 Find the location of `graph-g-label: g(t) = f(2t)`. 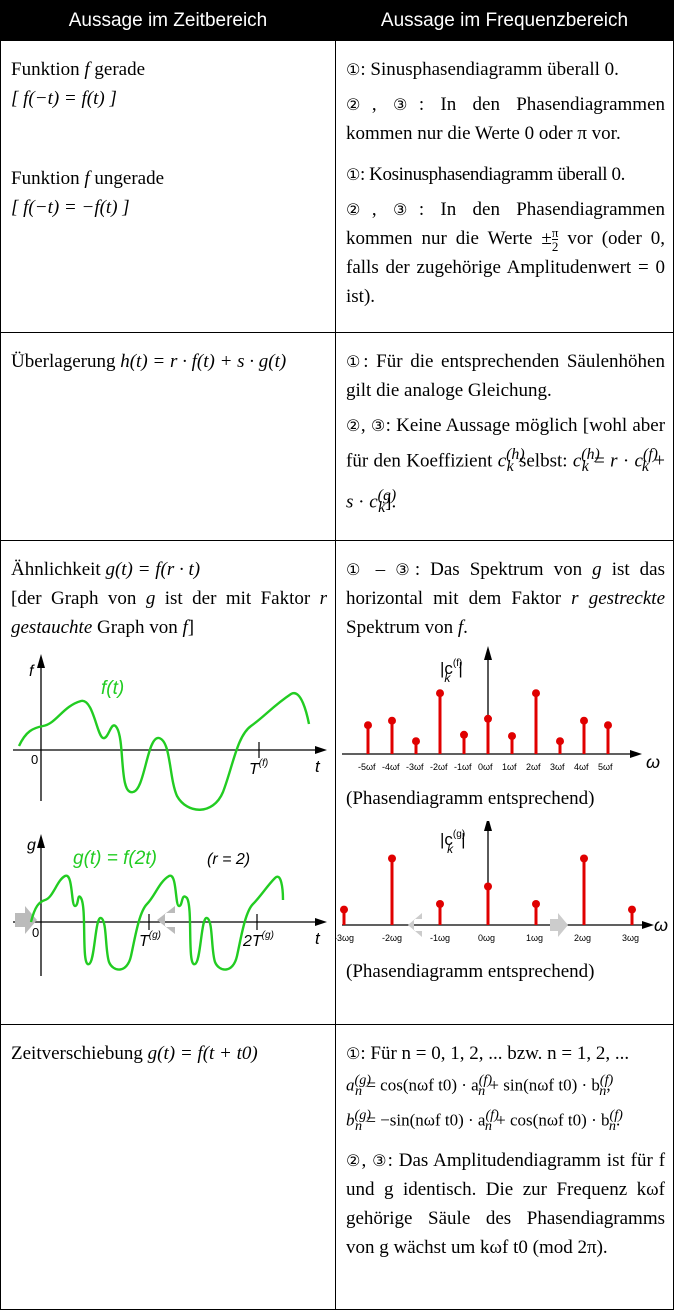

graph-g-label: g(t) = f(2t) is located at coordinates (115, 858).